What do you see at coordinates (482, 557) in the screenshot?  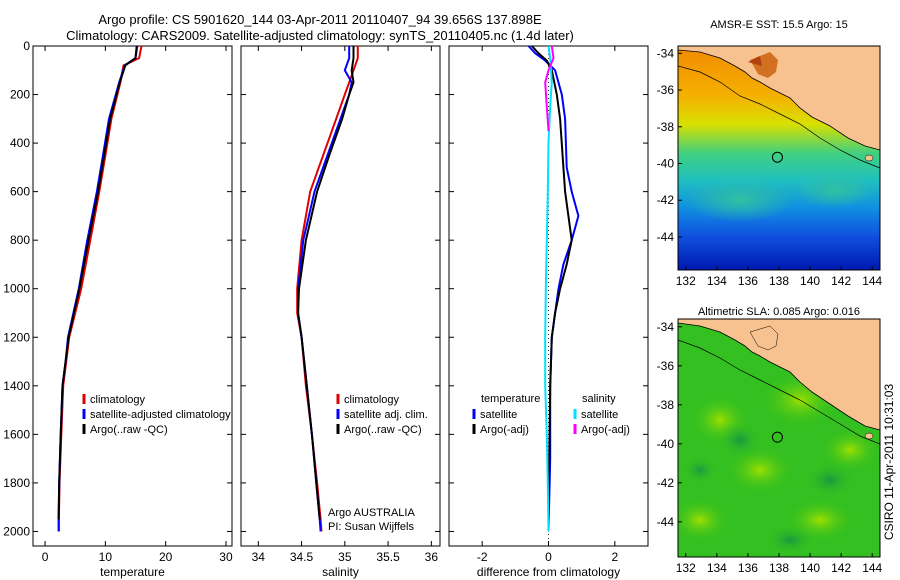 I see `x-tick-label: -2` at bounding box center [482, 557].